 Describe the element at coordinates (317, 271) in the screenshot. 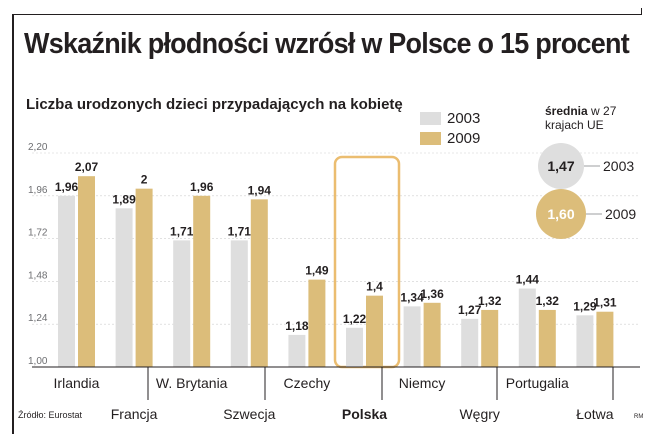

I see `value-label-2009-4: 1,49` at that location.